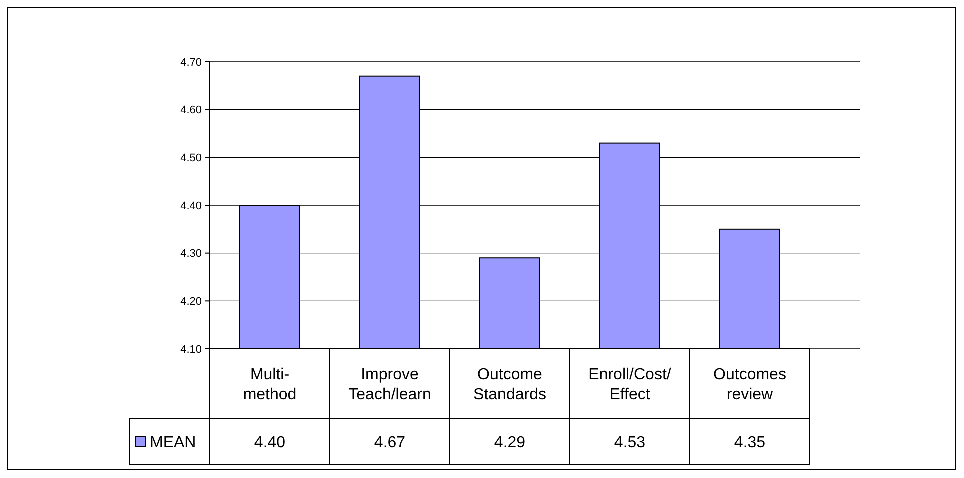 This screenshot has height=478, width=964. Describe the element at coordinates (173, 443) in the screenshot. I see `legend-label: MEAN` at that location.